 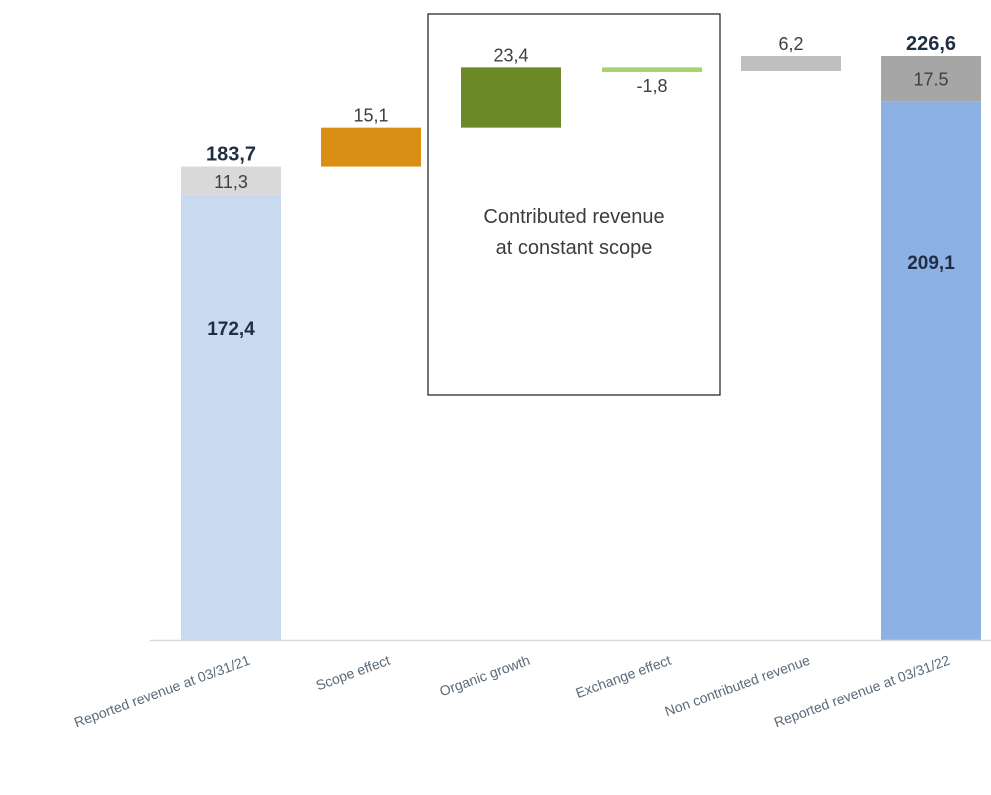 What do you see at coordinates (651, 86) in the screenshot?
I see `value-label-exchange-effect: -1,8` at bounding box center [651, 86].